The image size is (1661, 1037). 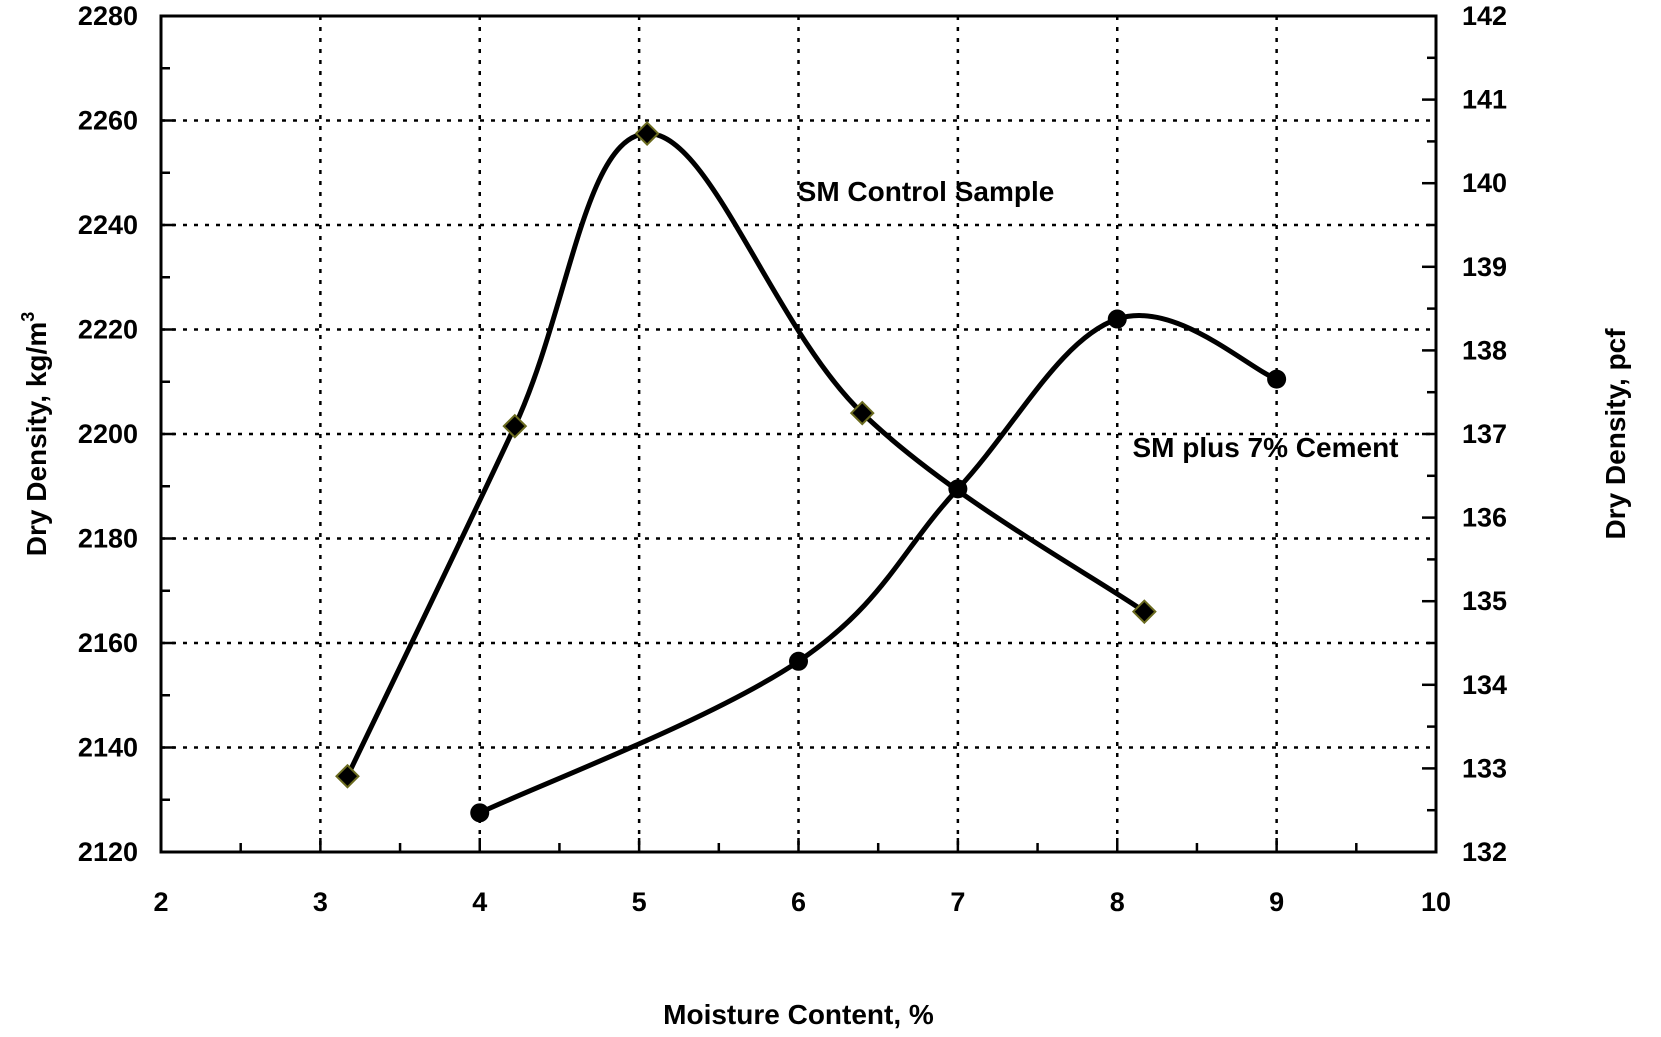 What do you see at coordinates (1484, 267) in the screenshot?
I see `y2-tick-label: 139` at bounding box center [1484, 267].